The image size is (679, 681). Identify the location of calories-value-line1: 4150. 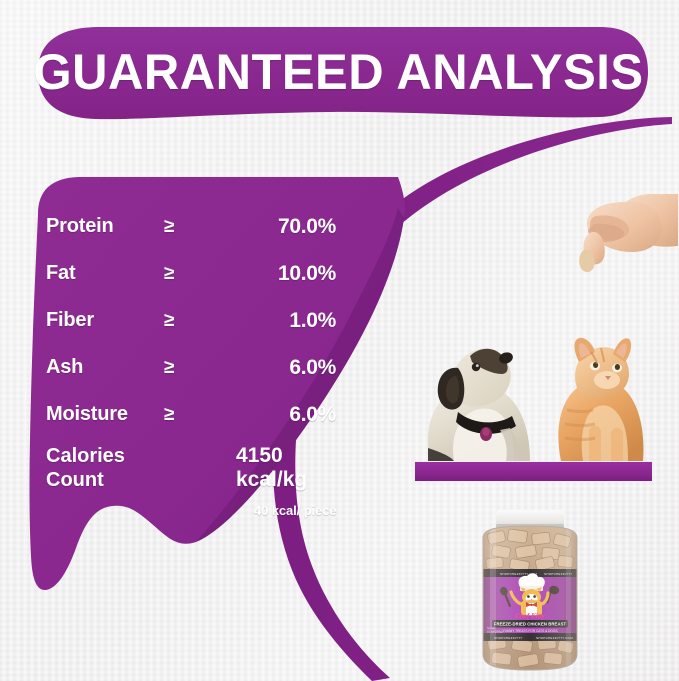
(259, 455).